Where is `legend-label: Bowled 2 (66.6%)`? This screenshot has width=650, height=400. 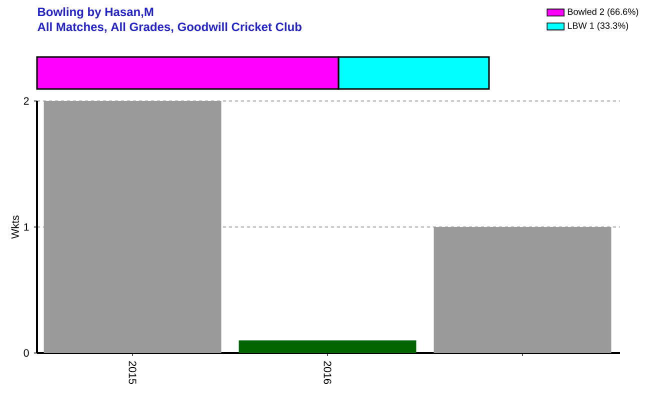 legend-label: Bowled 2 (66.6%) is located at coordinates (603, 12).